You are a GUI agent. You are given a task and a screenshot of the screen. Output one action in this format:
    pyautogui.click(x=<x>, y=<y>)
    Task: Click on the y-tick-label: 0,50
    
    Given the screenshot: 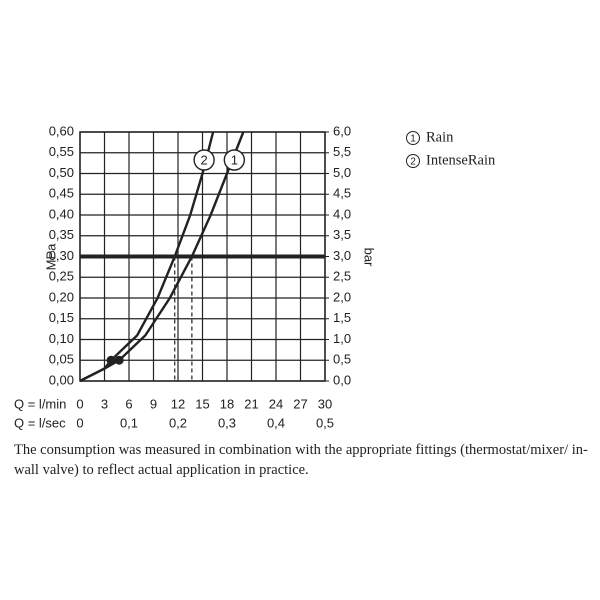 What is the action you would take?
    pyautogui.click(x=61, y=172)
    